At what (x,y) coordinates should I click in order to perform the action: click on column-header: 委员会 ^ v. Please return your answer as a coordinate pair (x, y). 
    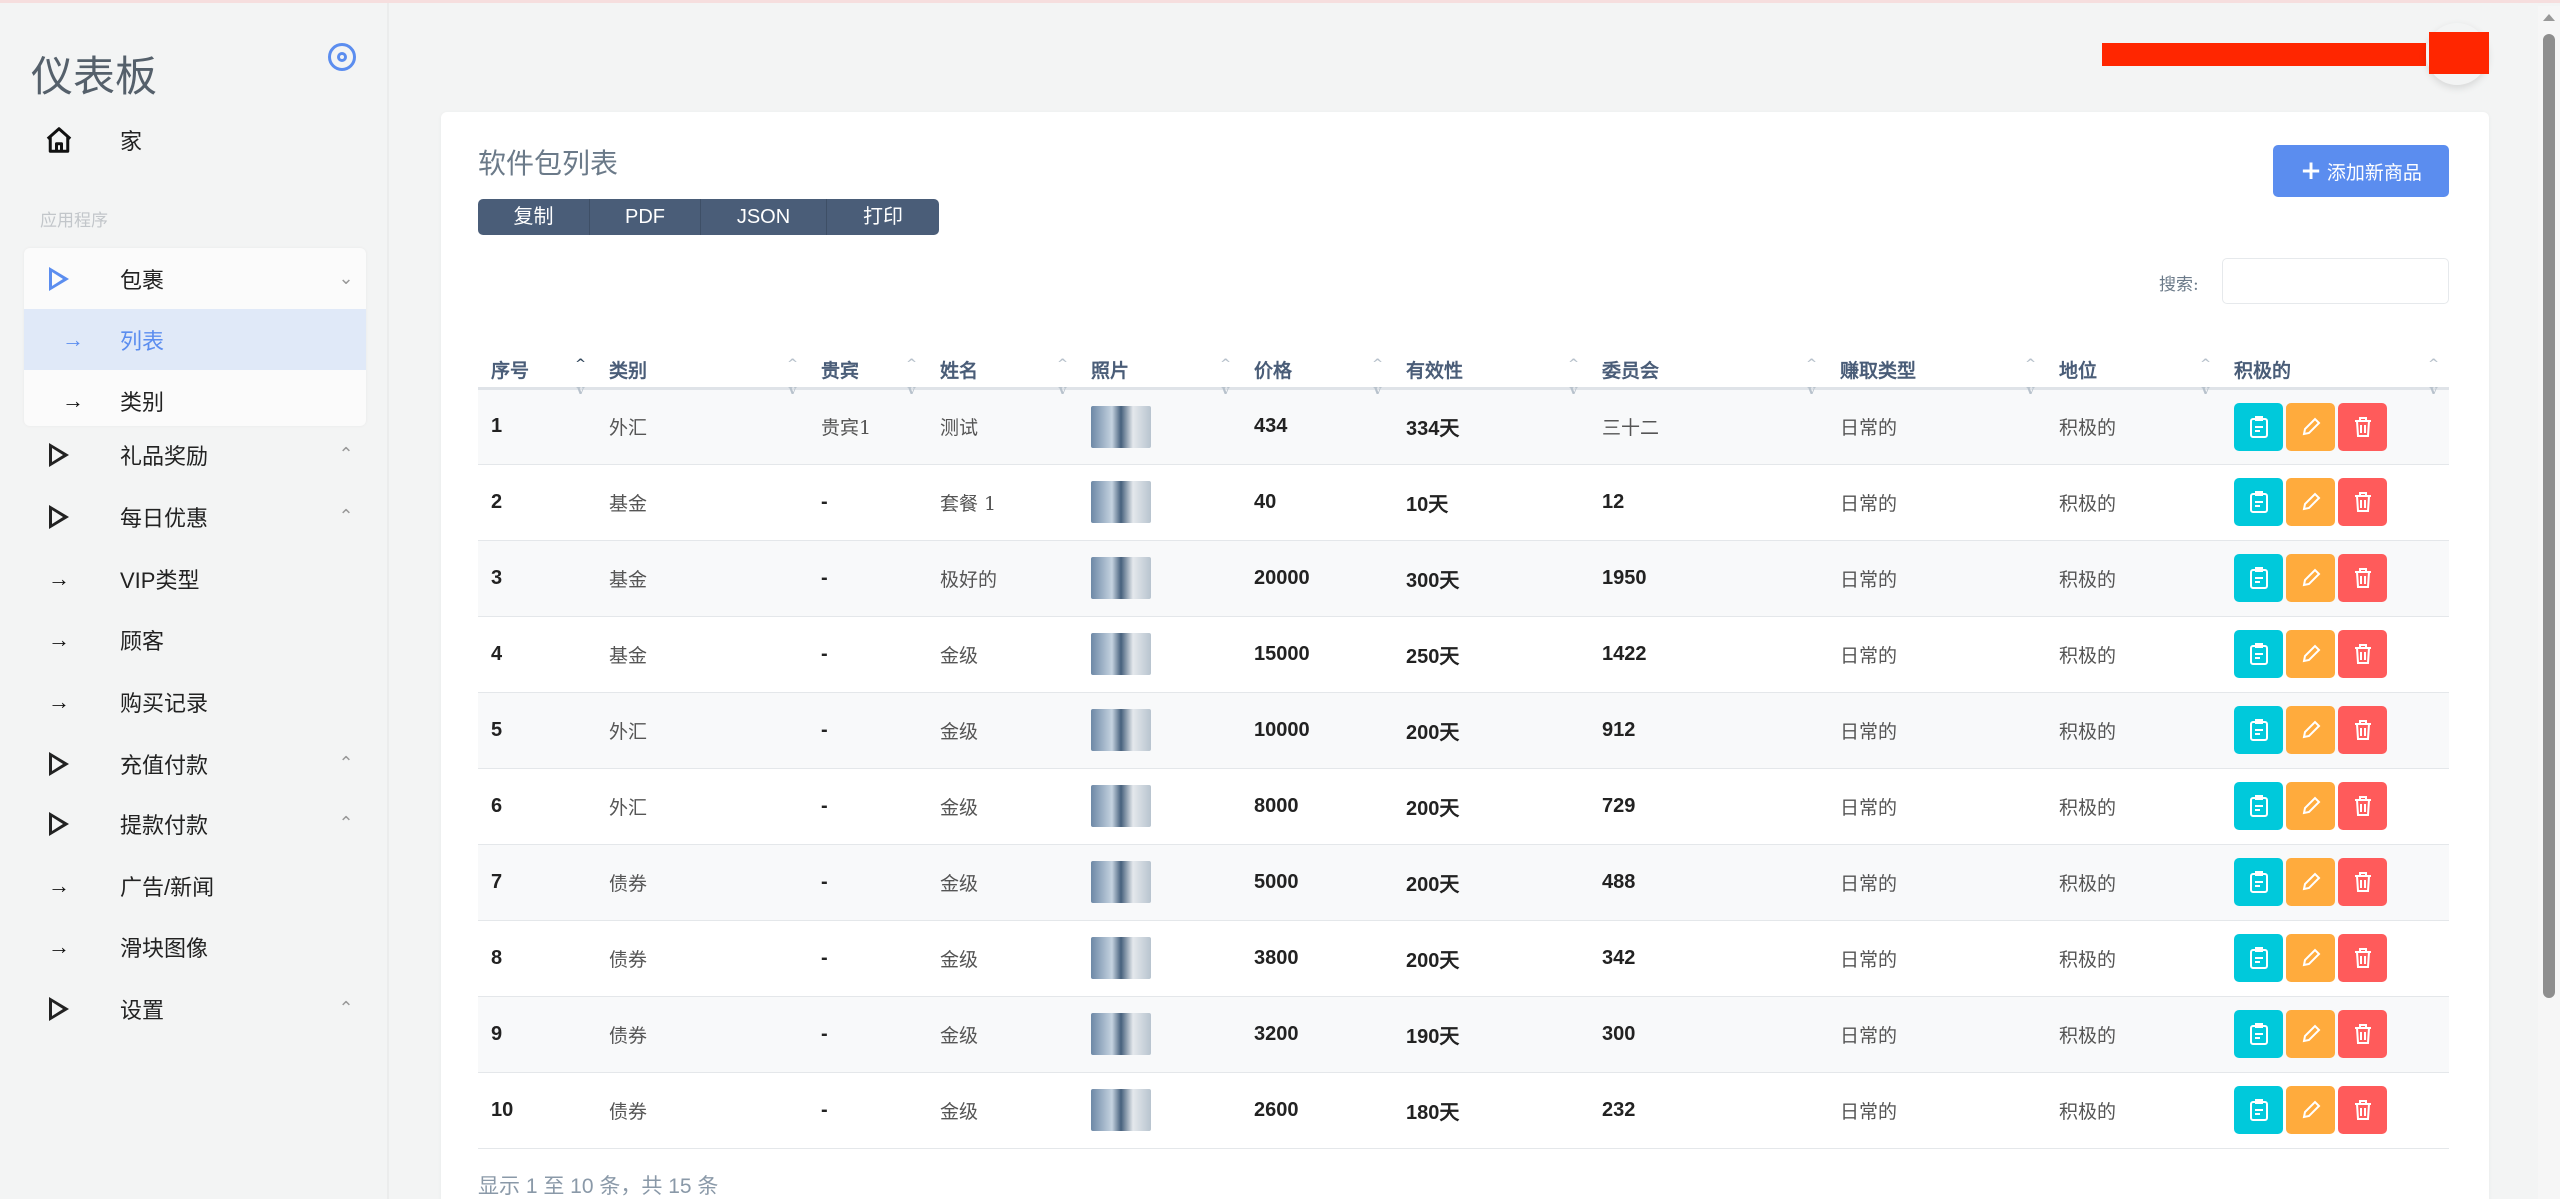
    Looking at the image, I should click on (1708, 368).